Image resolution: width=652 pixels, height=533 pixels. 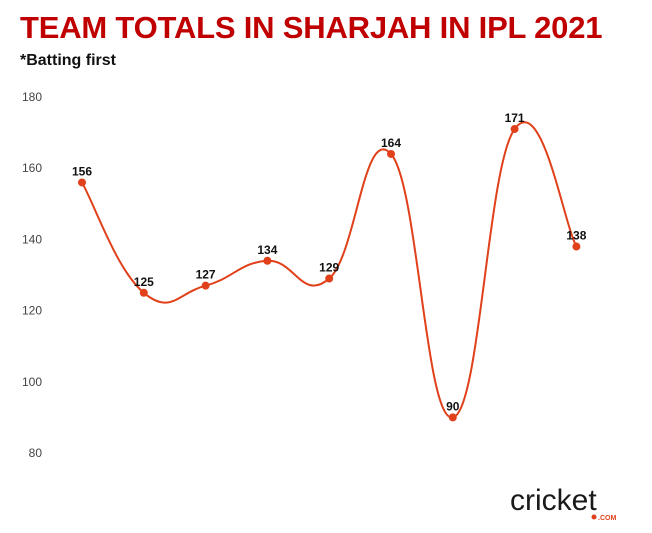 I want to click on y-tick-label: 180, so click(x=32, y=97).